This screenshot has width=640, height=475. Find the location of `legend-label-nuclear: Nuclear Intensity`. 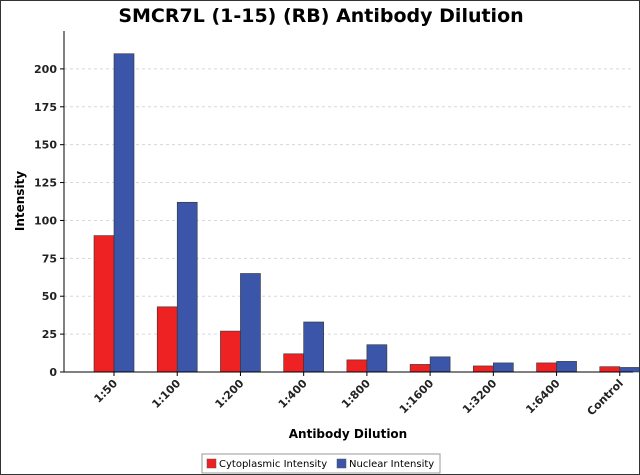

legend-label-nuclear: Nuclear Intensity is located at coordinates (391, 464).